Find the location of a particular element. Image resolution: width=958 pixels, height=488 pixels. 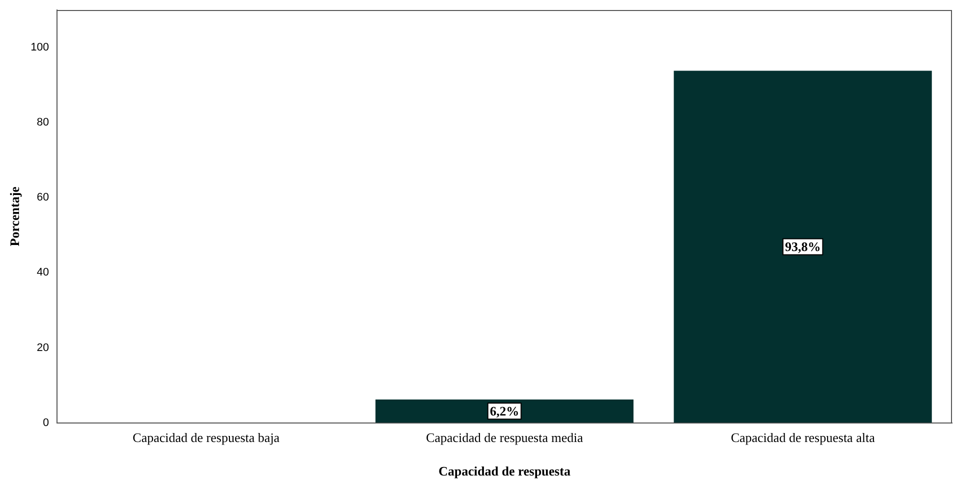

x-tick-label: Capacidad de respuesta media is located at coordinates (505, 438).